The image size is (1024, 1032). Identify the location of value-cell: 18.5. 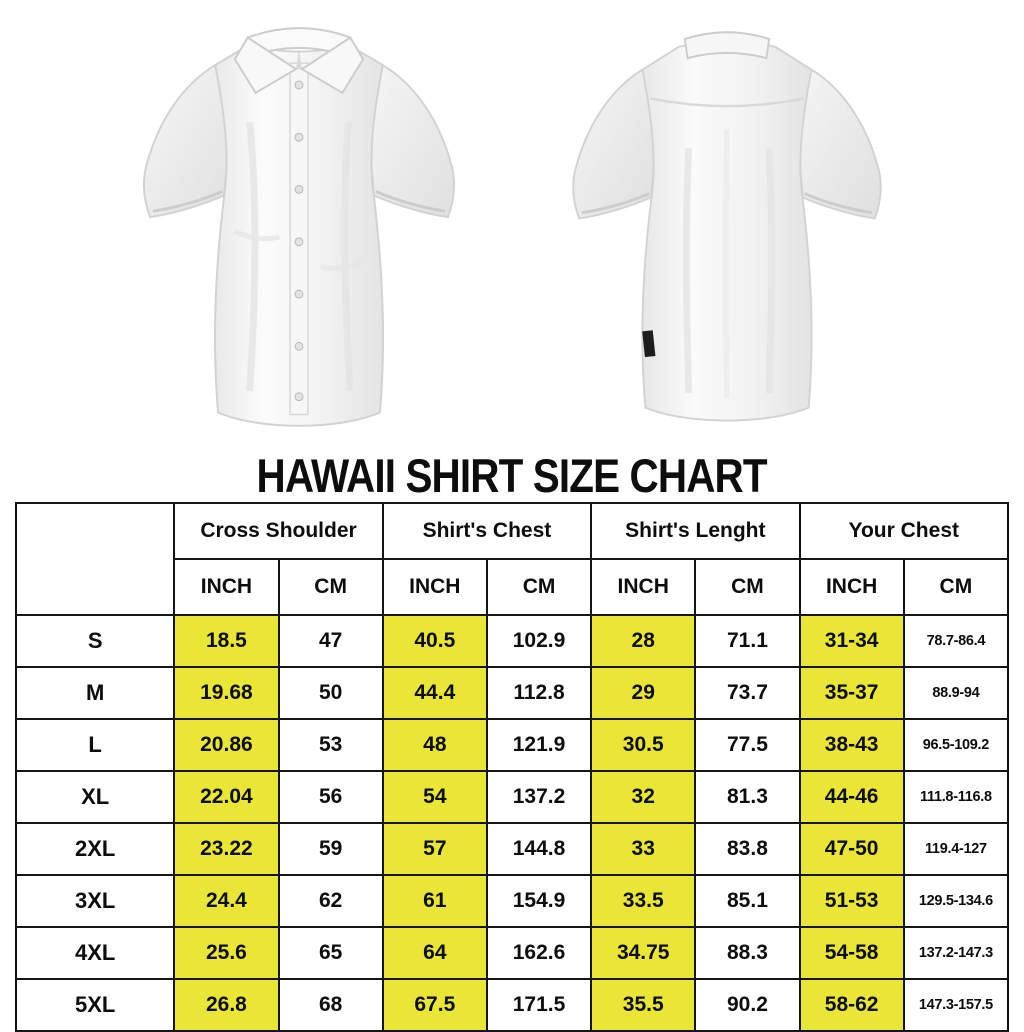
(226, 641).